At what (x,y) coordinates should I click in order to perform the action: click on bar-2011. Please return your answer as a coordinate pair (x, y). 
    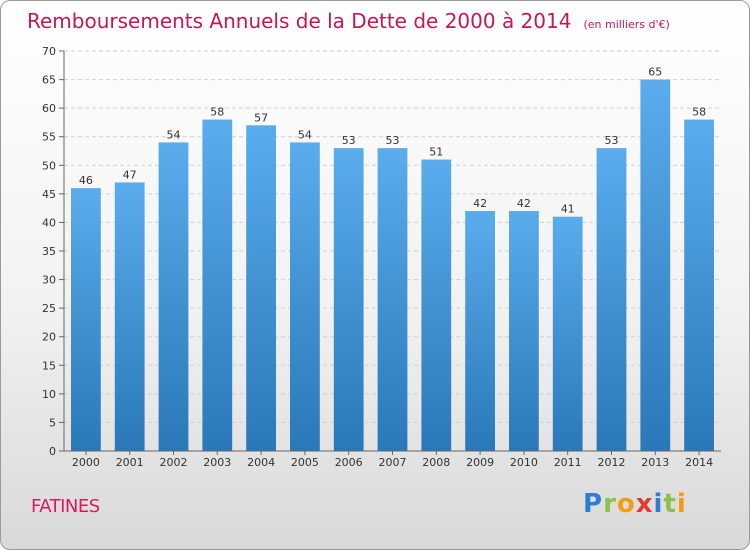
    Looking at the image, I should click on (567, 333).